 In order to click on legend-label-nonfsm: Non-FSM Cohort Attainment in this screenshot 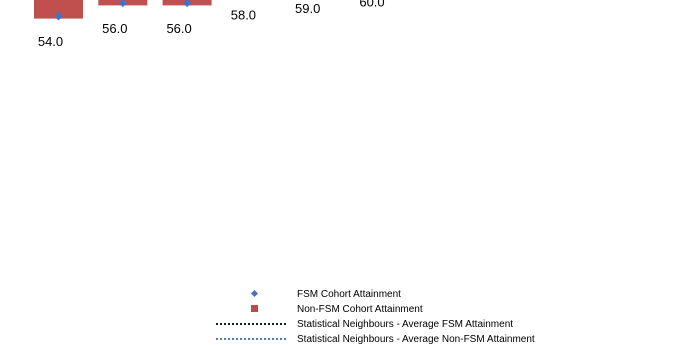, I will do `click(360, 309)`.